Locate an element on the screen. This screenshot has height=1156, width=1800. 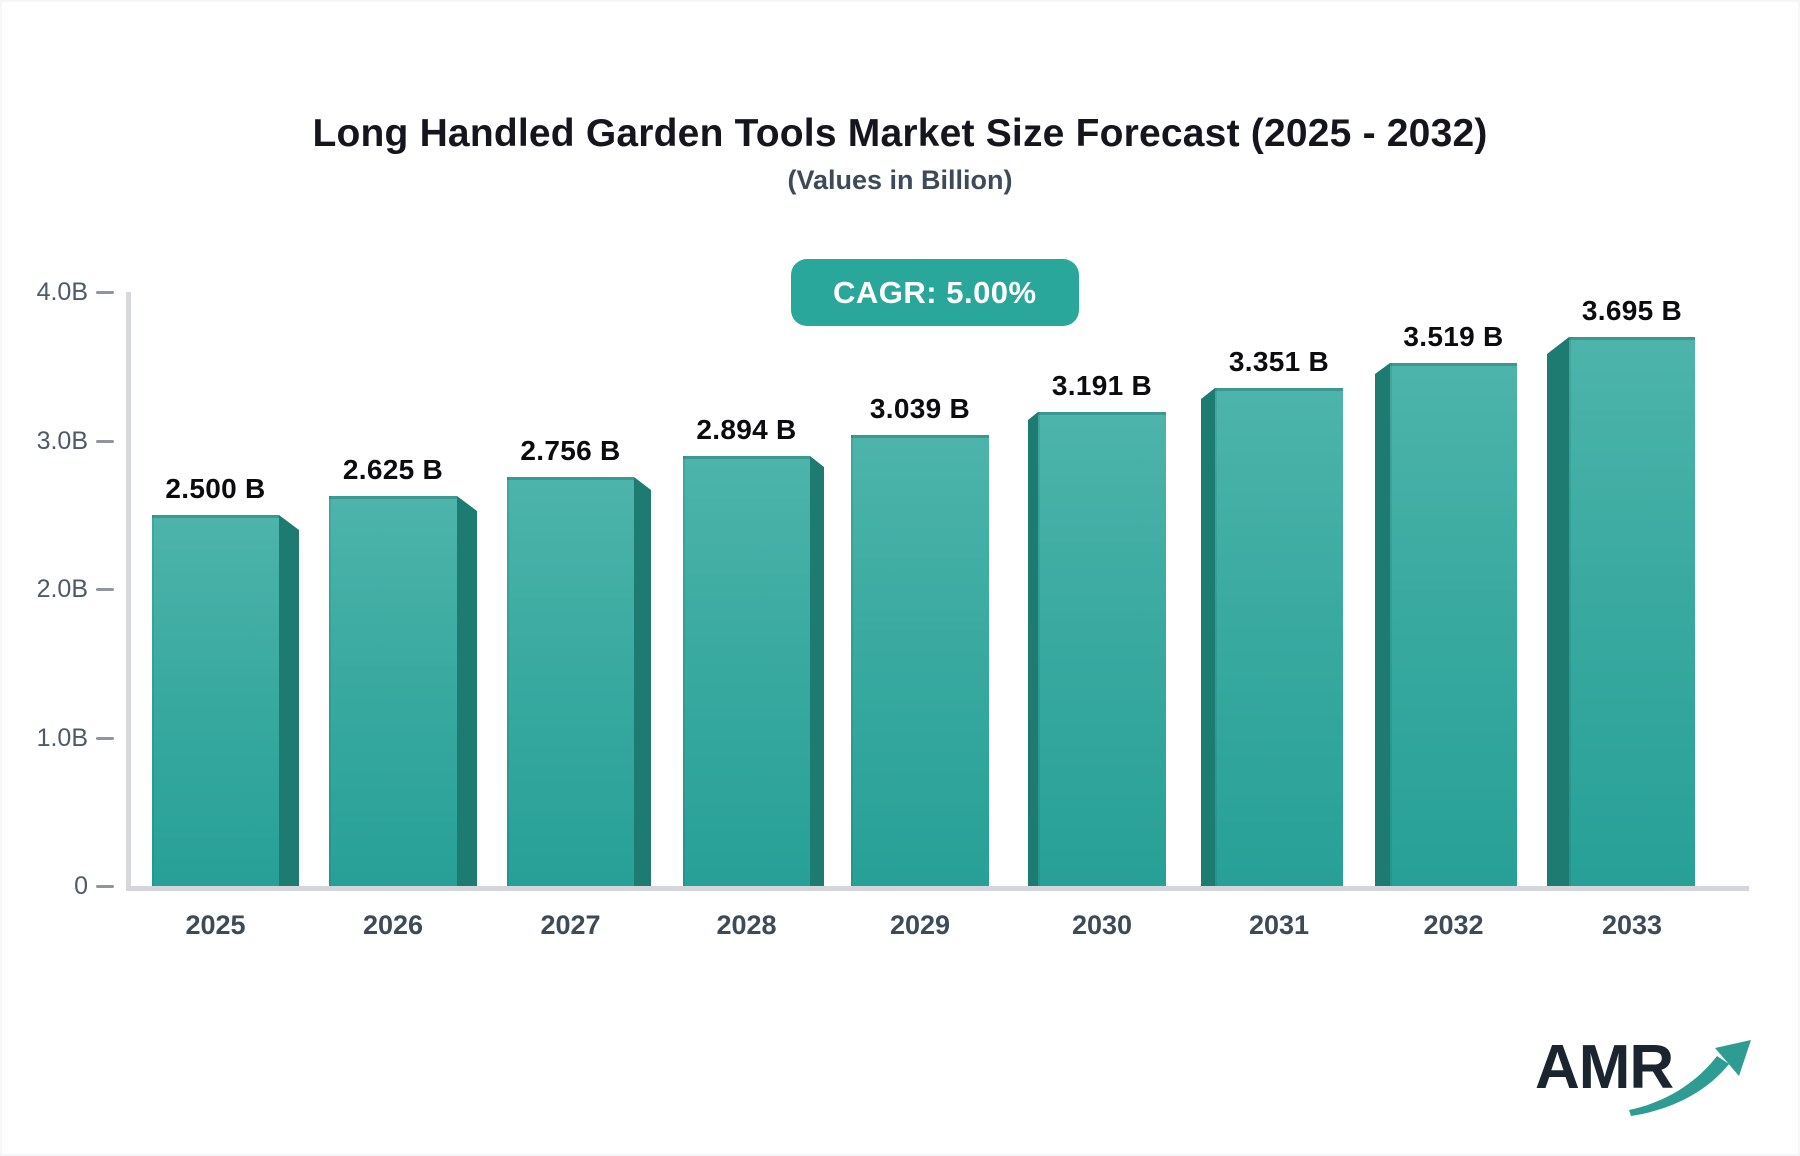
bar-2033: 3.695 B 2033 is located at coordinates (1621, 617).